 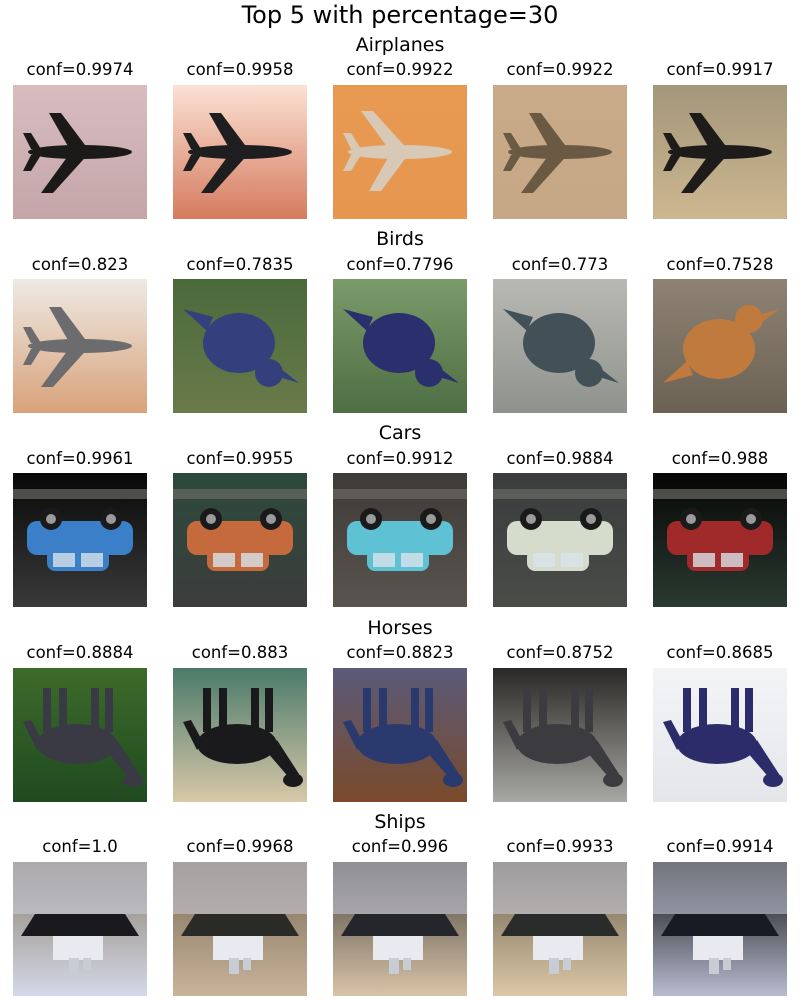 I want to click on confidence-label: conf=1.0, so click(x=80, y=846).